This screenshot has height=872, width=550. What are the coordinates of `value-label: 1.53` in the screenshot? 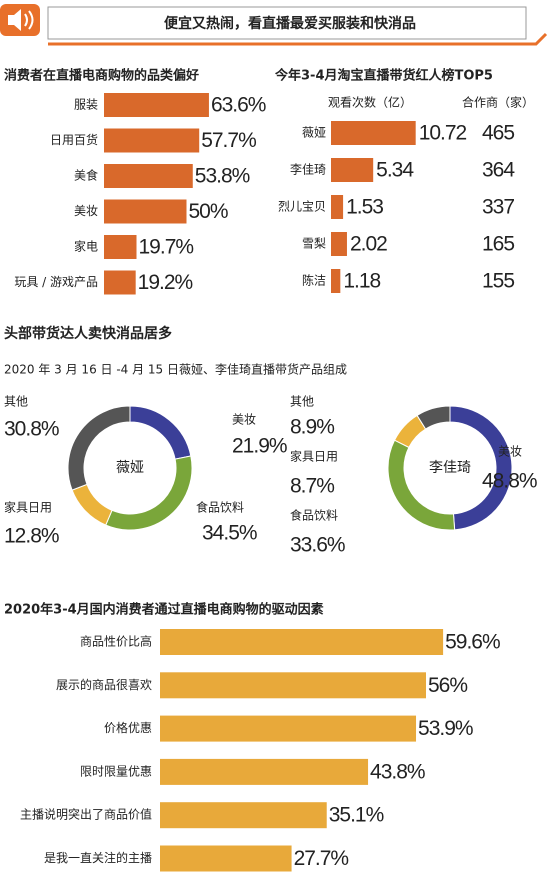 It's located at (364, 207).